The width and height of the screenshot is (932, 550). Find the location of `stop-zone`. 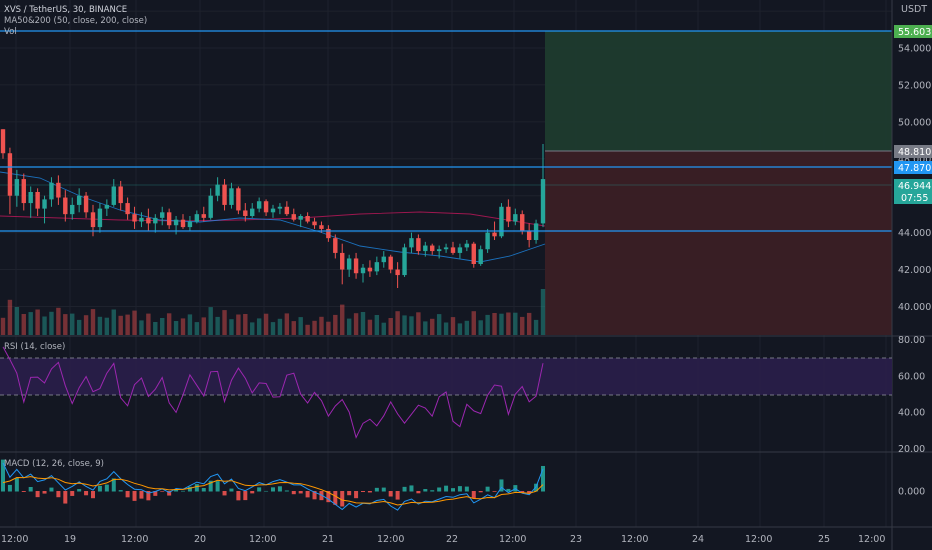

stop-zone is located at coordinates (718, 243).